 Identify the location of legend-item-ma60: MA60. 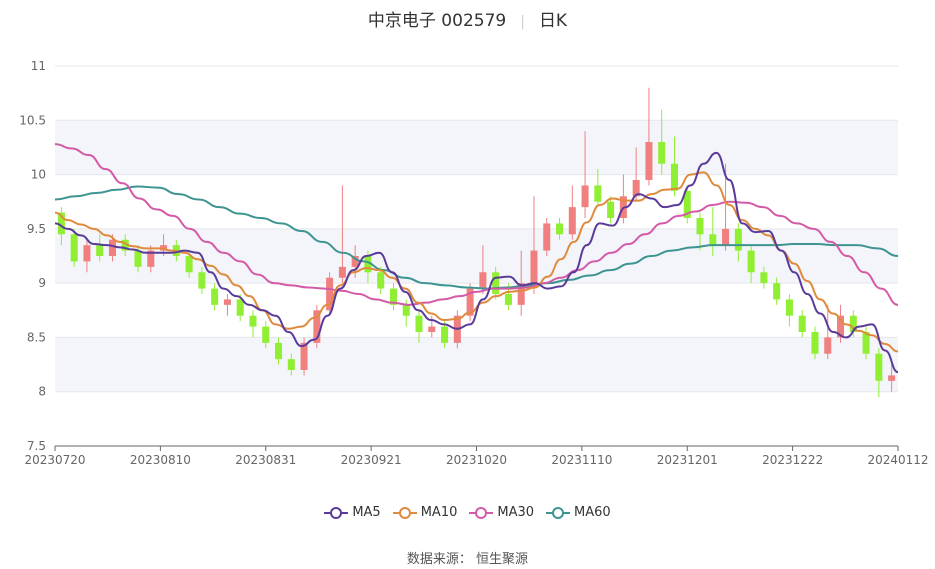
(578, 512).